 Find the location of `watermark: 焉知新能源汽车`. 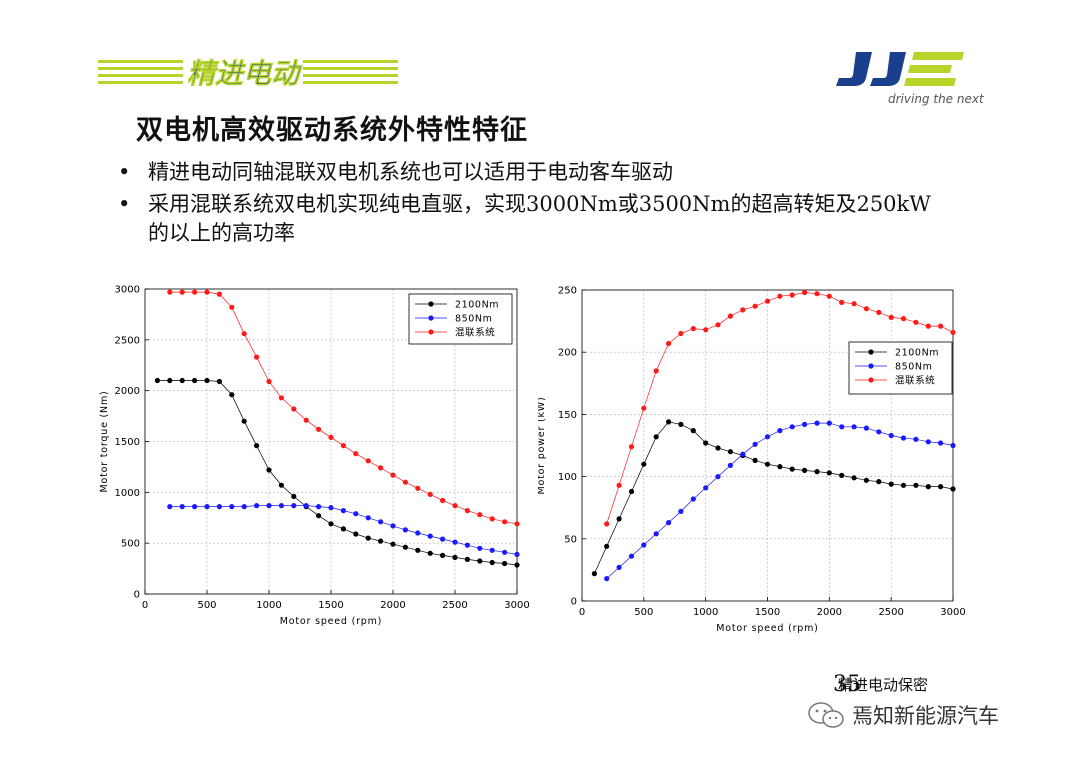

watermark: 焉知新能源汽车 is located at coordinates (902, 715).